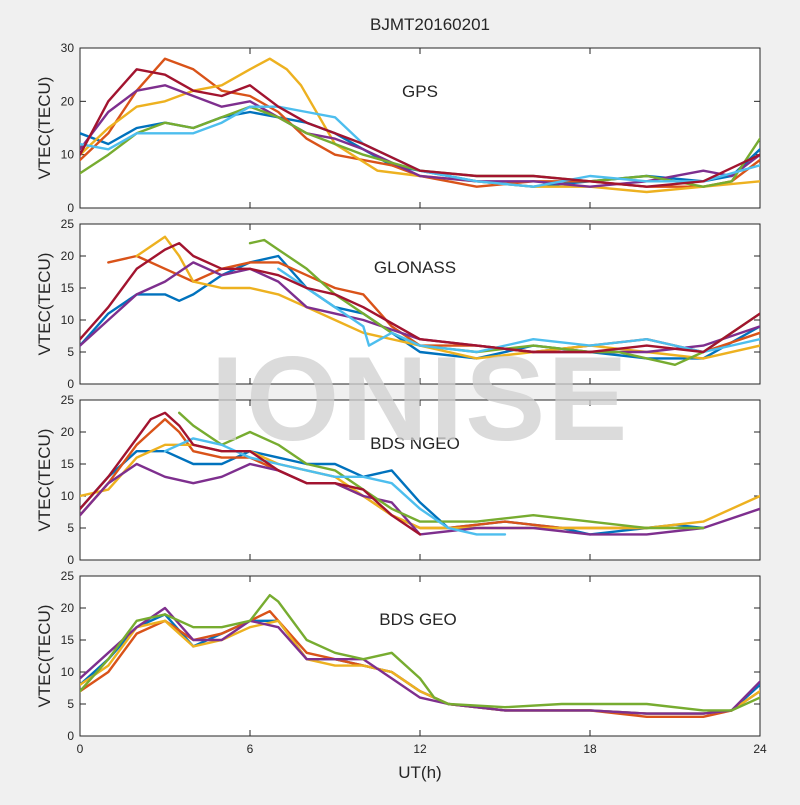 This screenshot has height=805, width=800. What do you see at coordinates (760, 749) in the screenshot?
I see `x-tick-label: 24` at bounding box center [760, 749].